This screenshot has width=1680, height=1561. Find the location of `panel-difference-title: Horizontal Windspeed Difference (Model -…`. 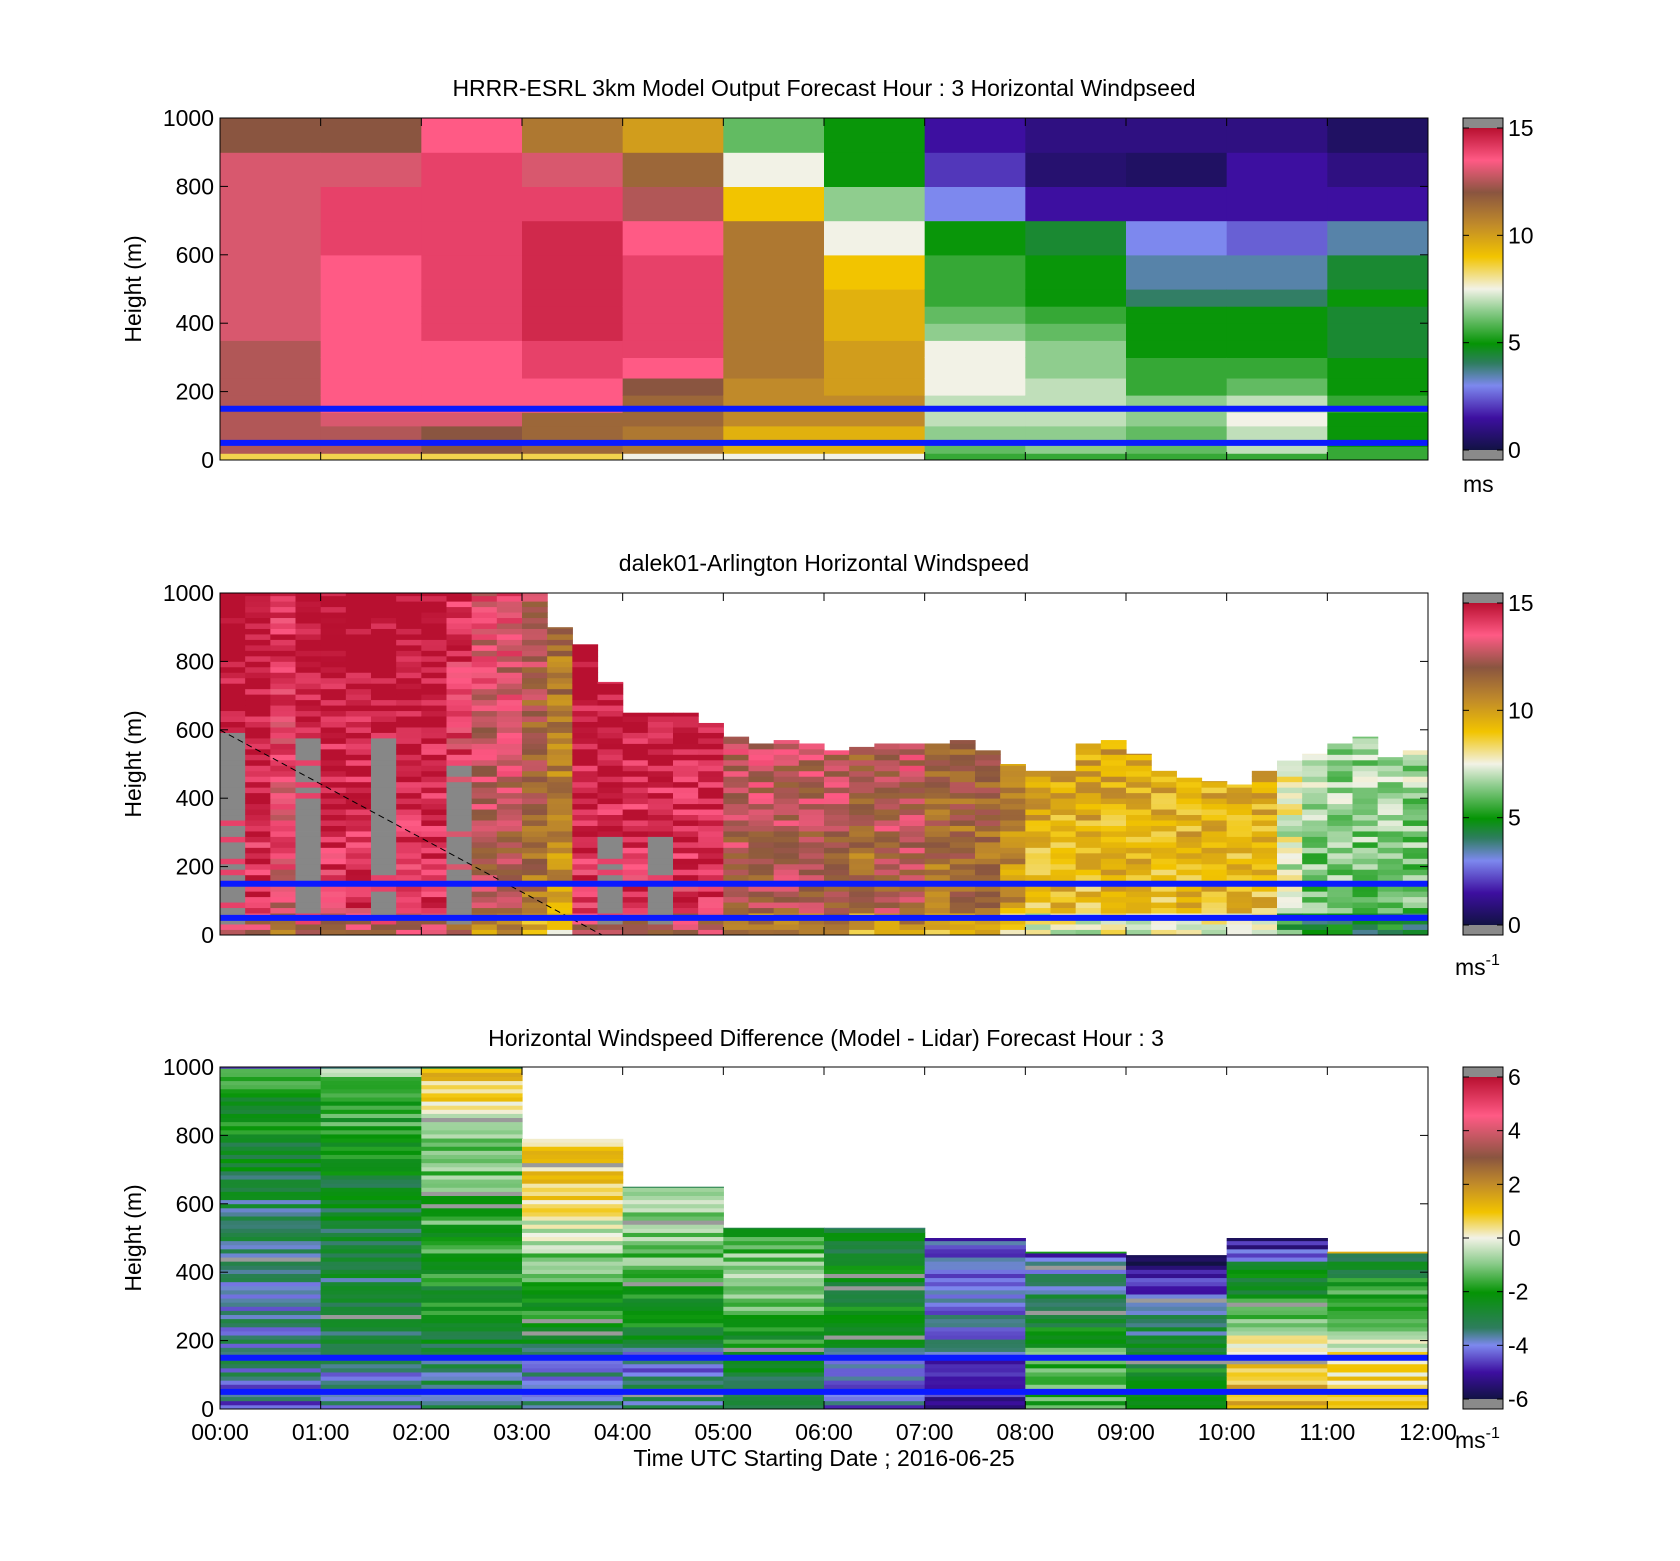

panel-difference-title: Horizontal Windspeed Difference (Model -… is located at coordinates (826, 1038).